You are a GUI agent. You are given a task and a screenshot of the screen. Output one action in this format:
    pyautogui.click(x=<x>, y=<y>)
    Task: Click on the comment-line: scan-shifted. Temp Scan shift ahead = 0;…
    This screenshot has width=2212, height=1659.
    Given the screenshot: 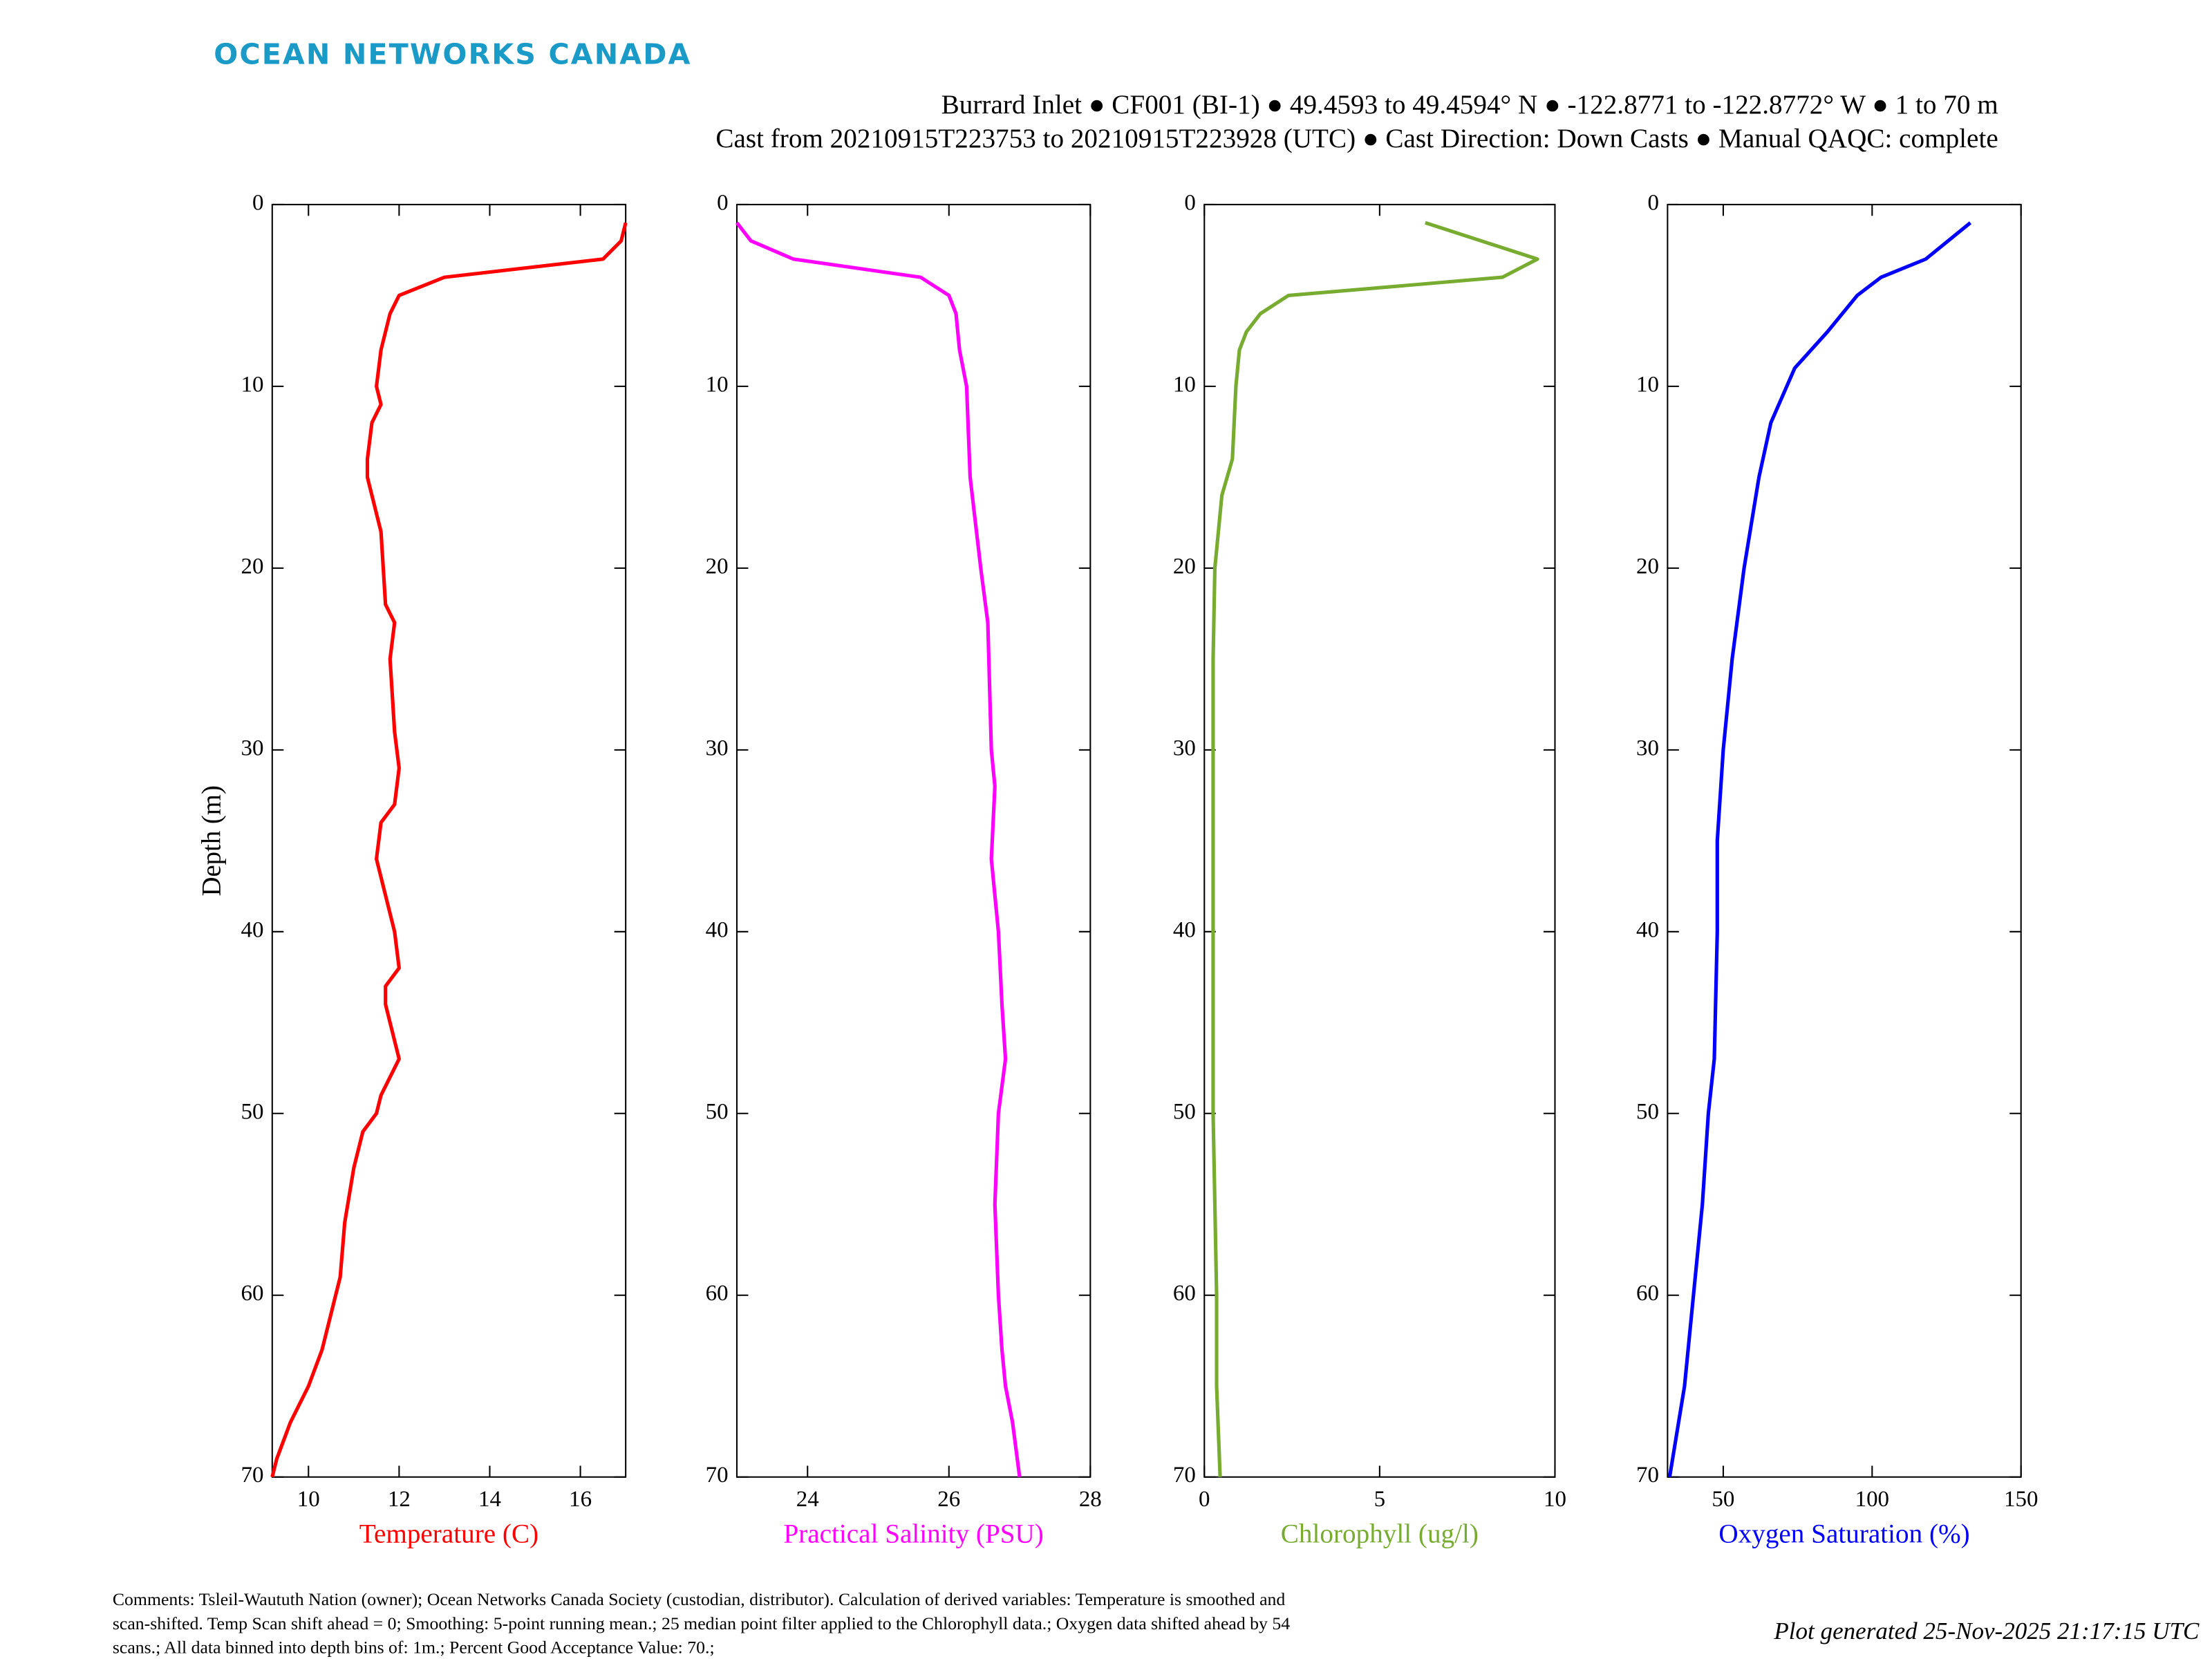 What is the action you would take?
    pyautogui.click(x=701, y=1623)
    